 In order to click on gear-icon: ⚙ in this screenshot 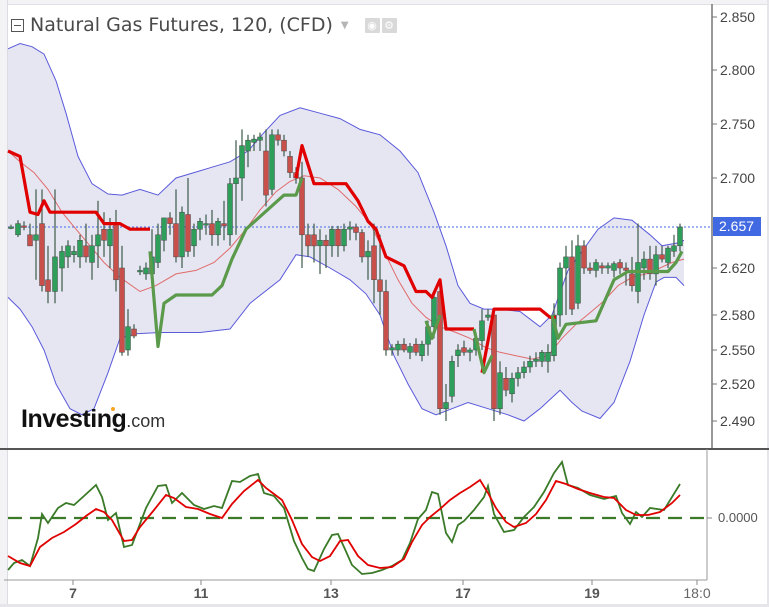, I will do `click(389, 25)`.